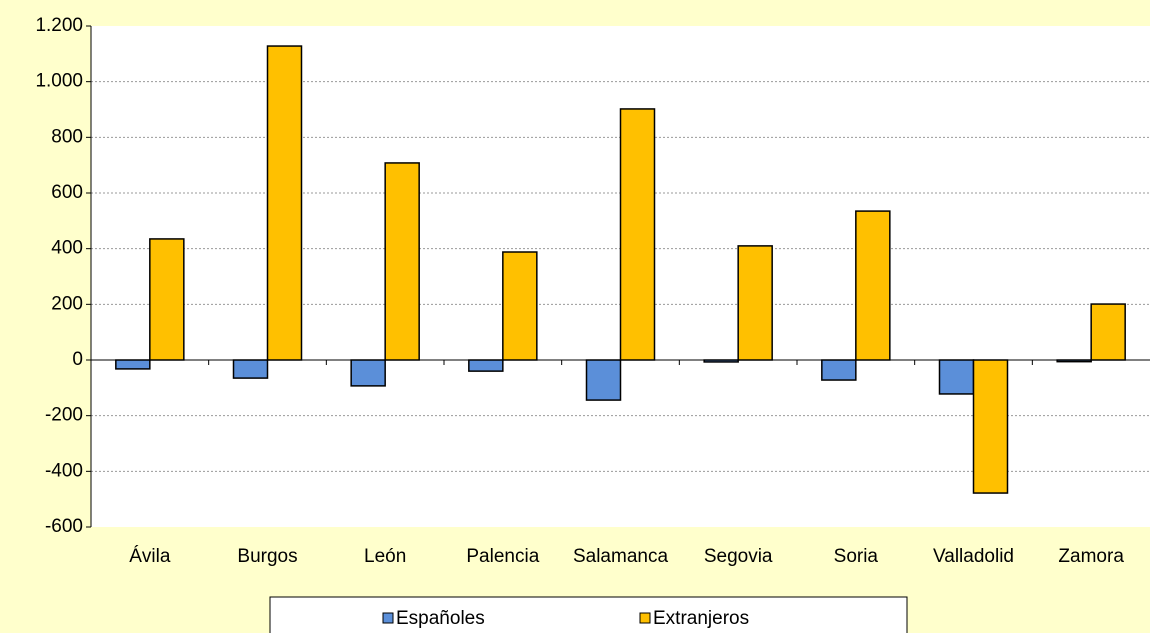 This screenshot has width=1150, height=633. What do you see at coordinates (67, 303) in the screenshot?
I see `y-tick-label: 200` at bounding box center [67, 303].